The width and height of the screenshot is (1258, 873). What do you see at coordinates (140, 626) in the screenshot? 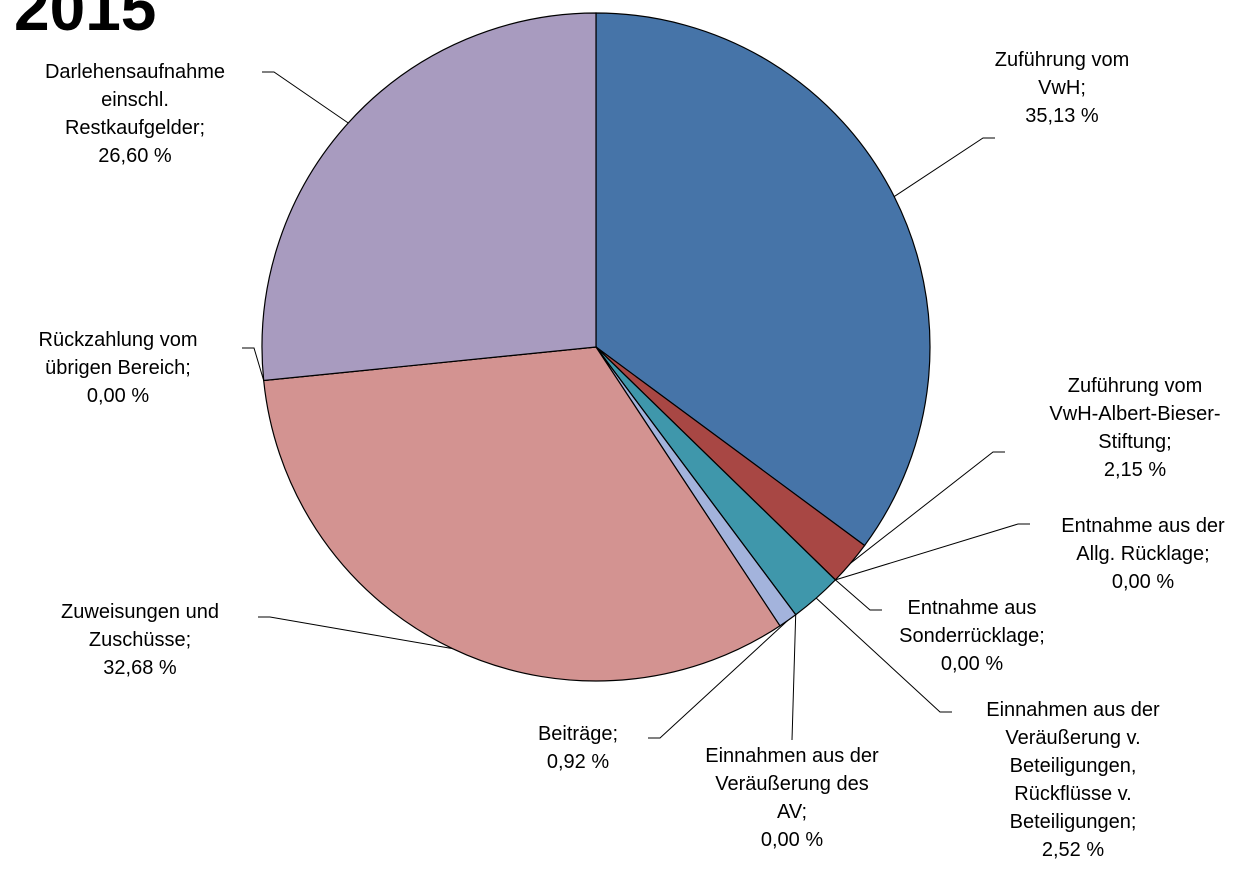
I see `slice-label: Zuweisungen und Zuschüsse;` at bounding box center [140, 626].